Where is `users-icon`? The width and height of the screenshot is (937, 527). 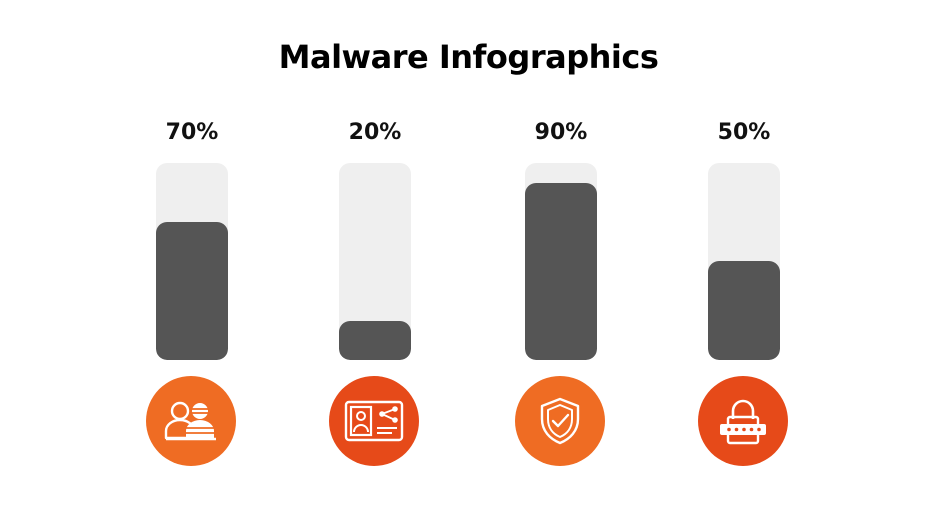
users-icon is located at coordinates (190, 421).